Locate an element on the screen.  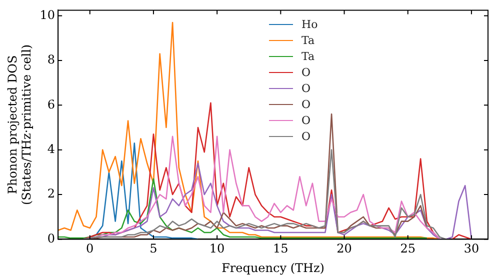
y-axis-title: Phonon projected DOS (States/THz·primitive cell) is located at coordinates (19, 125).